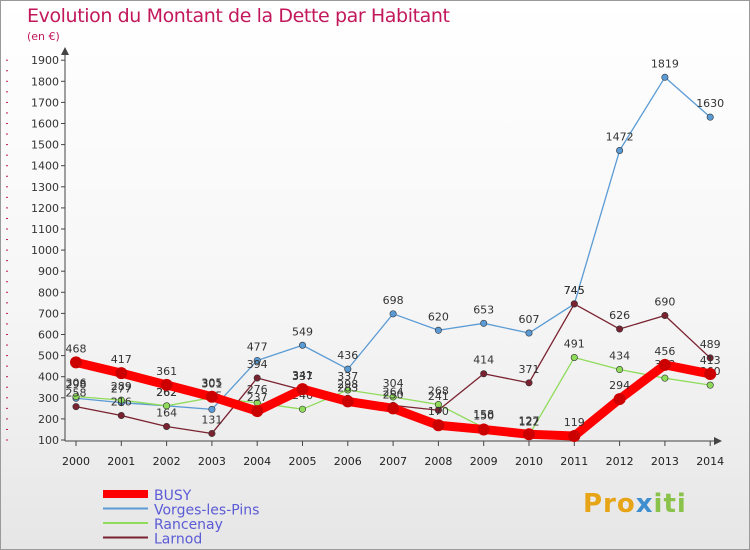  I want to click on y-tick-label: 1900, so click(45, 60).